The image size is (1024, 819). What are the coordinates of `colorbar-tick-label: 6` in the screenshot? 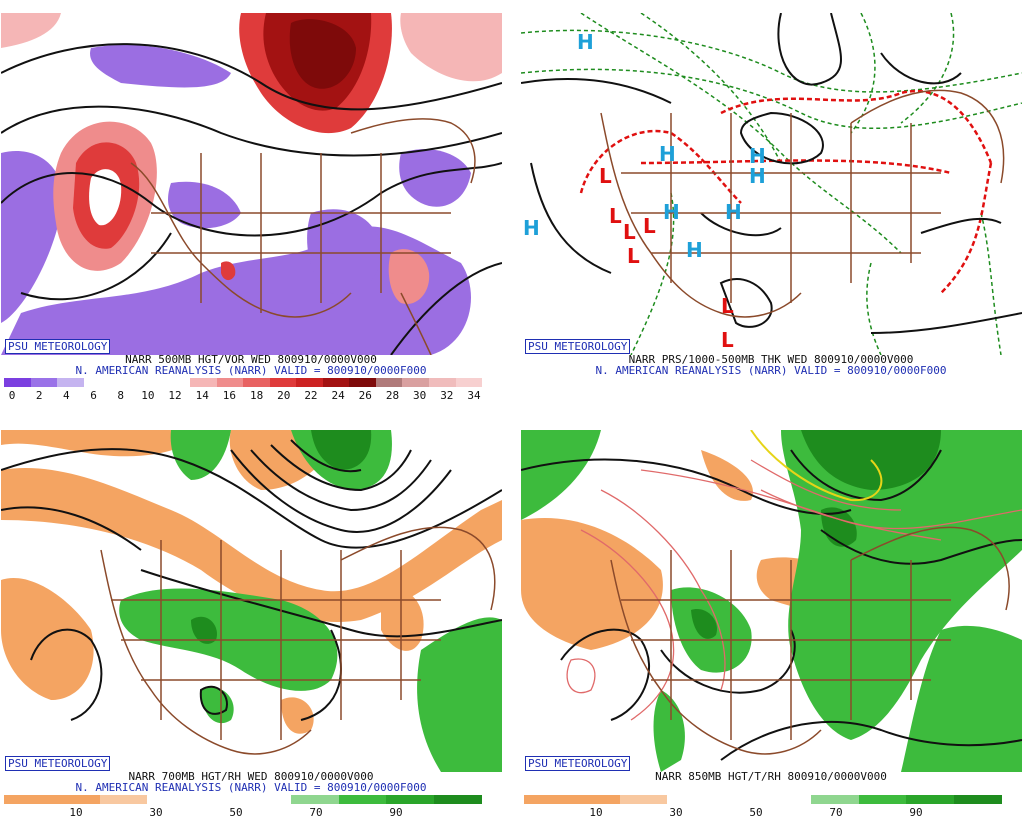 It's located at (93, 395).